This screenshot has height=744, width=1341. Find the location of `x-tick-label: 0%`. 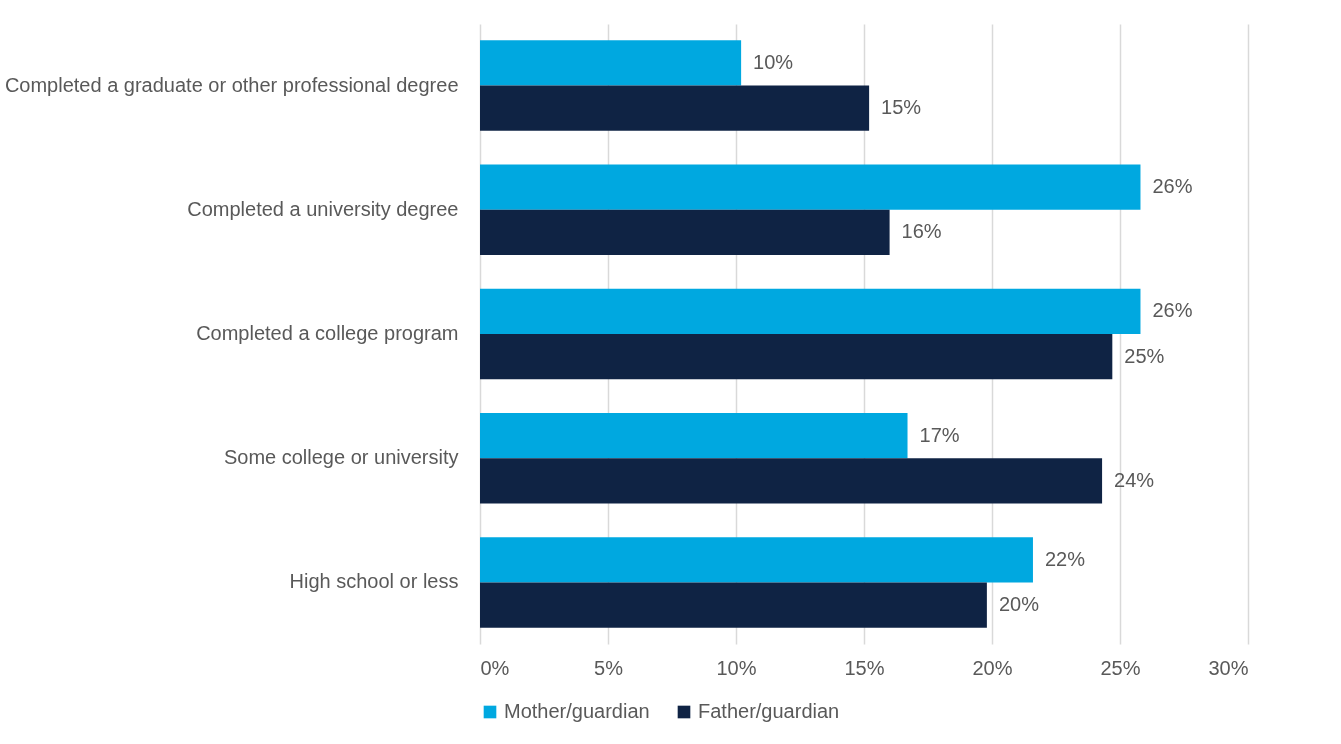

x-tick-label: 0% is located at coordinates (495, 667).